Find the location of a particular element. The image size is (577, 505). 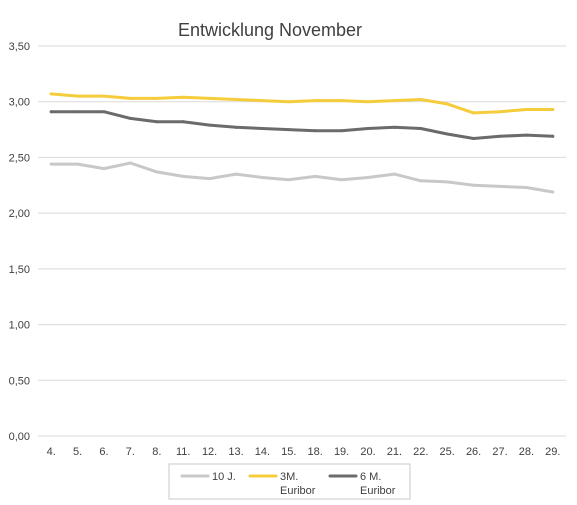

legend-box is located at coordinates (289, 481).